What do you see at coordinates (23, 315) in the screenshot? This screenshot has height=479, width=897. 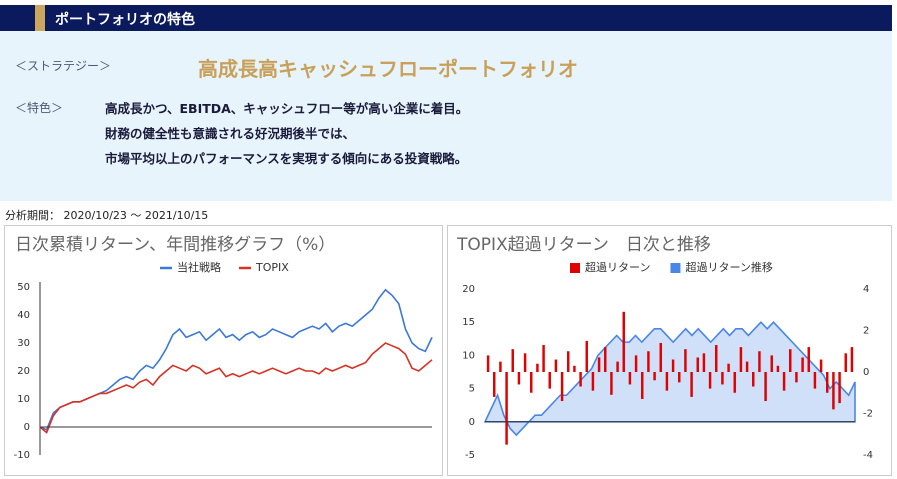 I see `y-tick-label: 40` at bounding box center [23, 315].